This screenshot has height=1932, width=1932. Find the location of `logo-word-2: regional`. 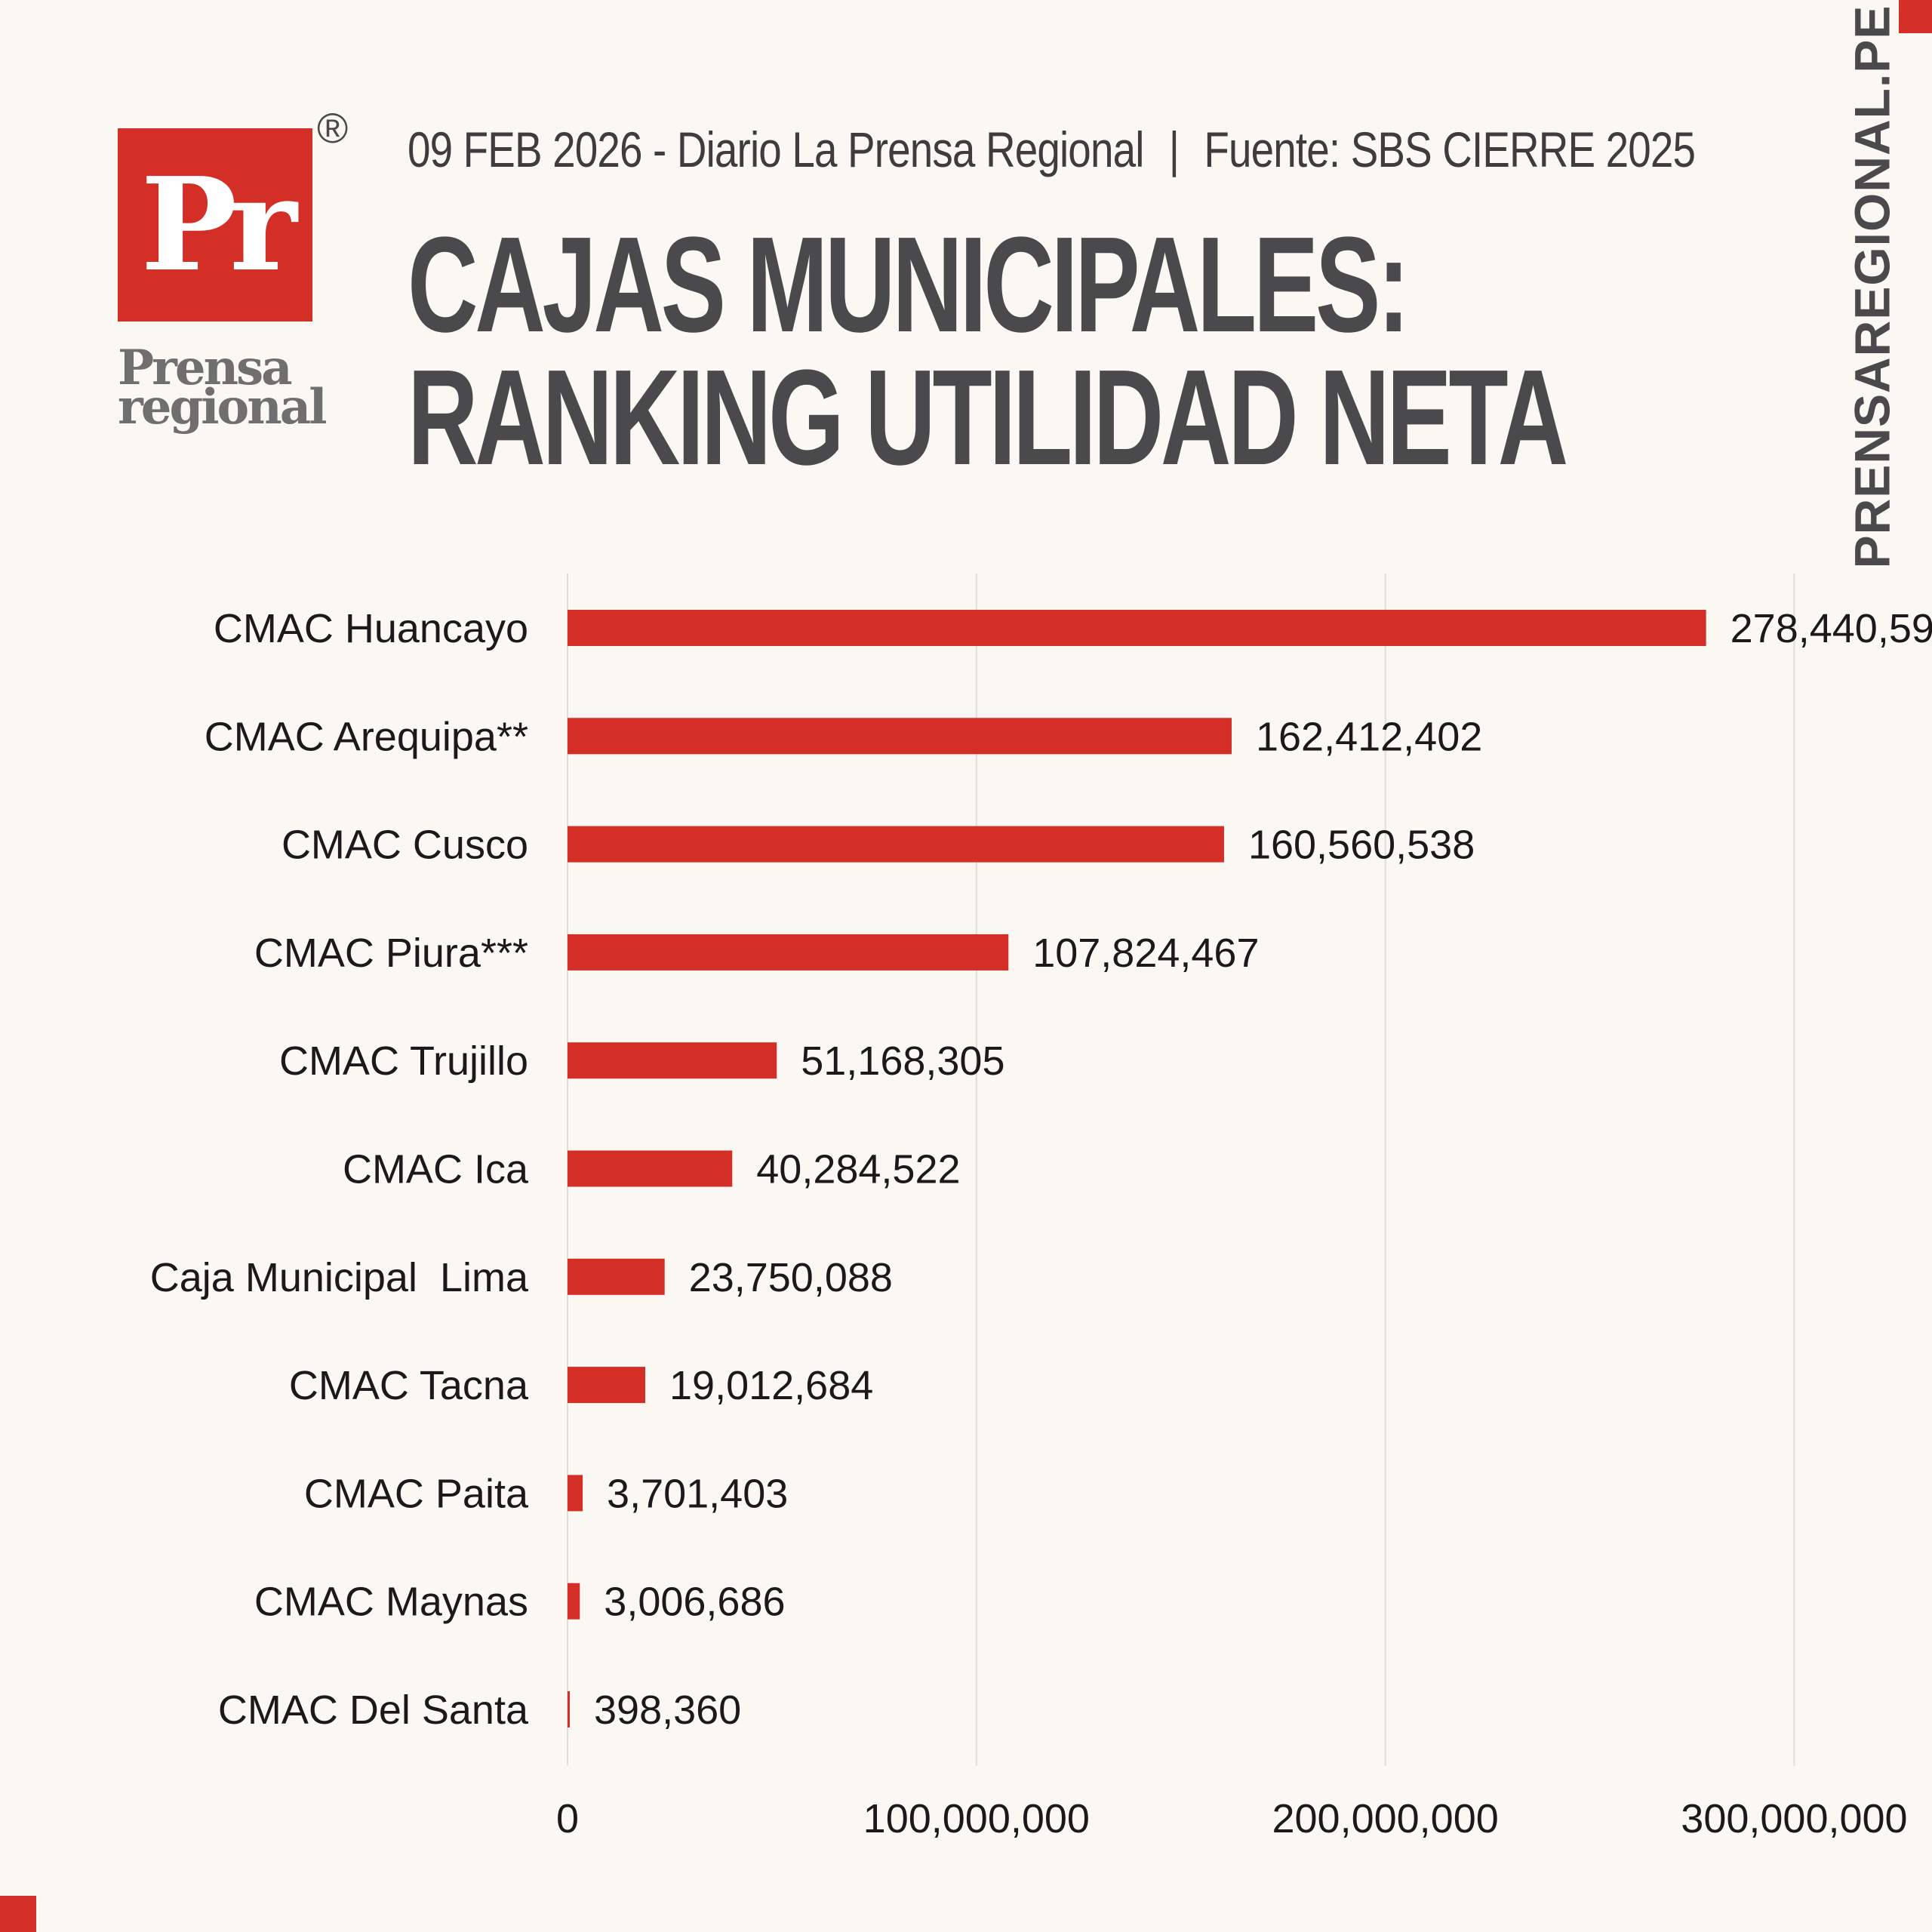

logo-word-2: regional is located at coordinates (222, 407).